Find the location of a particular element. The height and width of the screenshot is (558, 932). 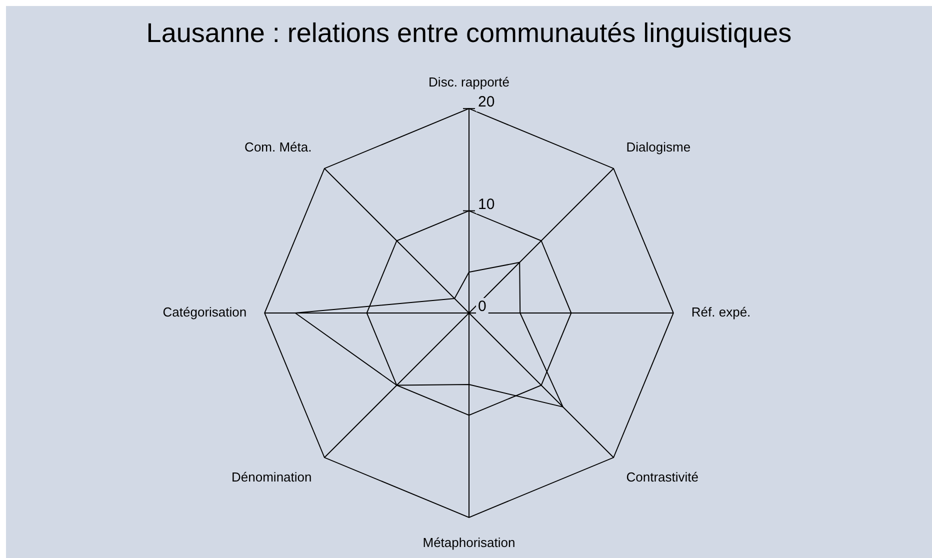

spoke-label: Dialogisme is located at coordinates (658, 147).